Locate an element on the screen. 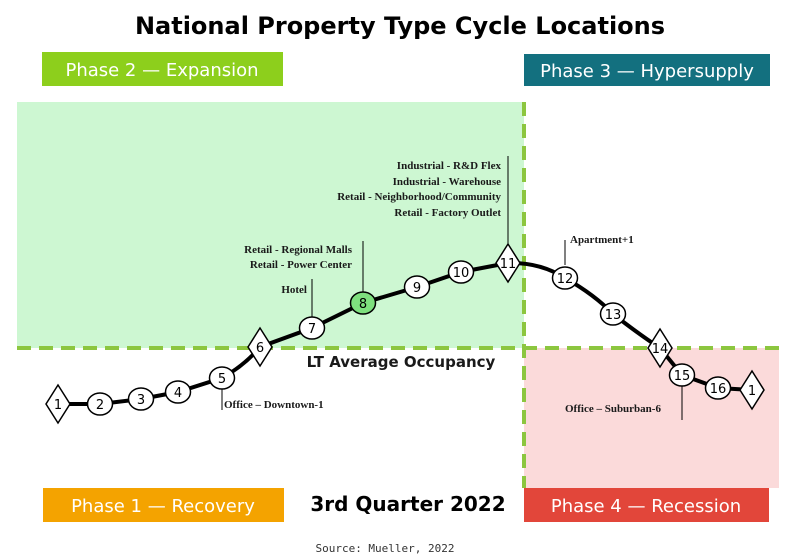 The image size is (788, 559). annotation-retail-neighborhood: Retail - Neighborhood/Community is located at coordinates (419, 197).